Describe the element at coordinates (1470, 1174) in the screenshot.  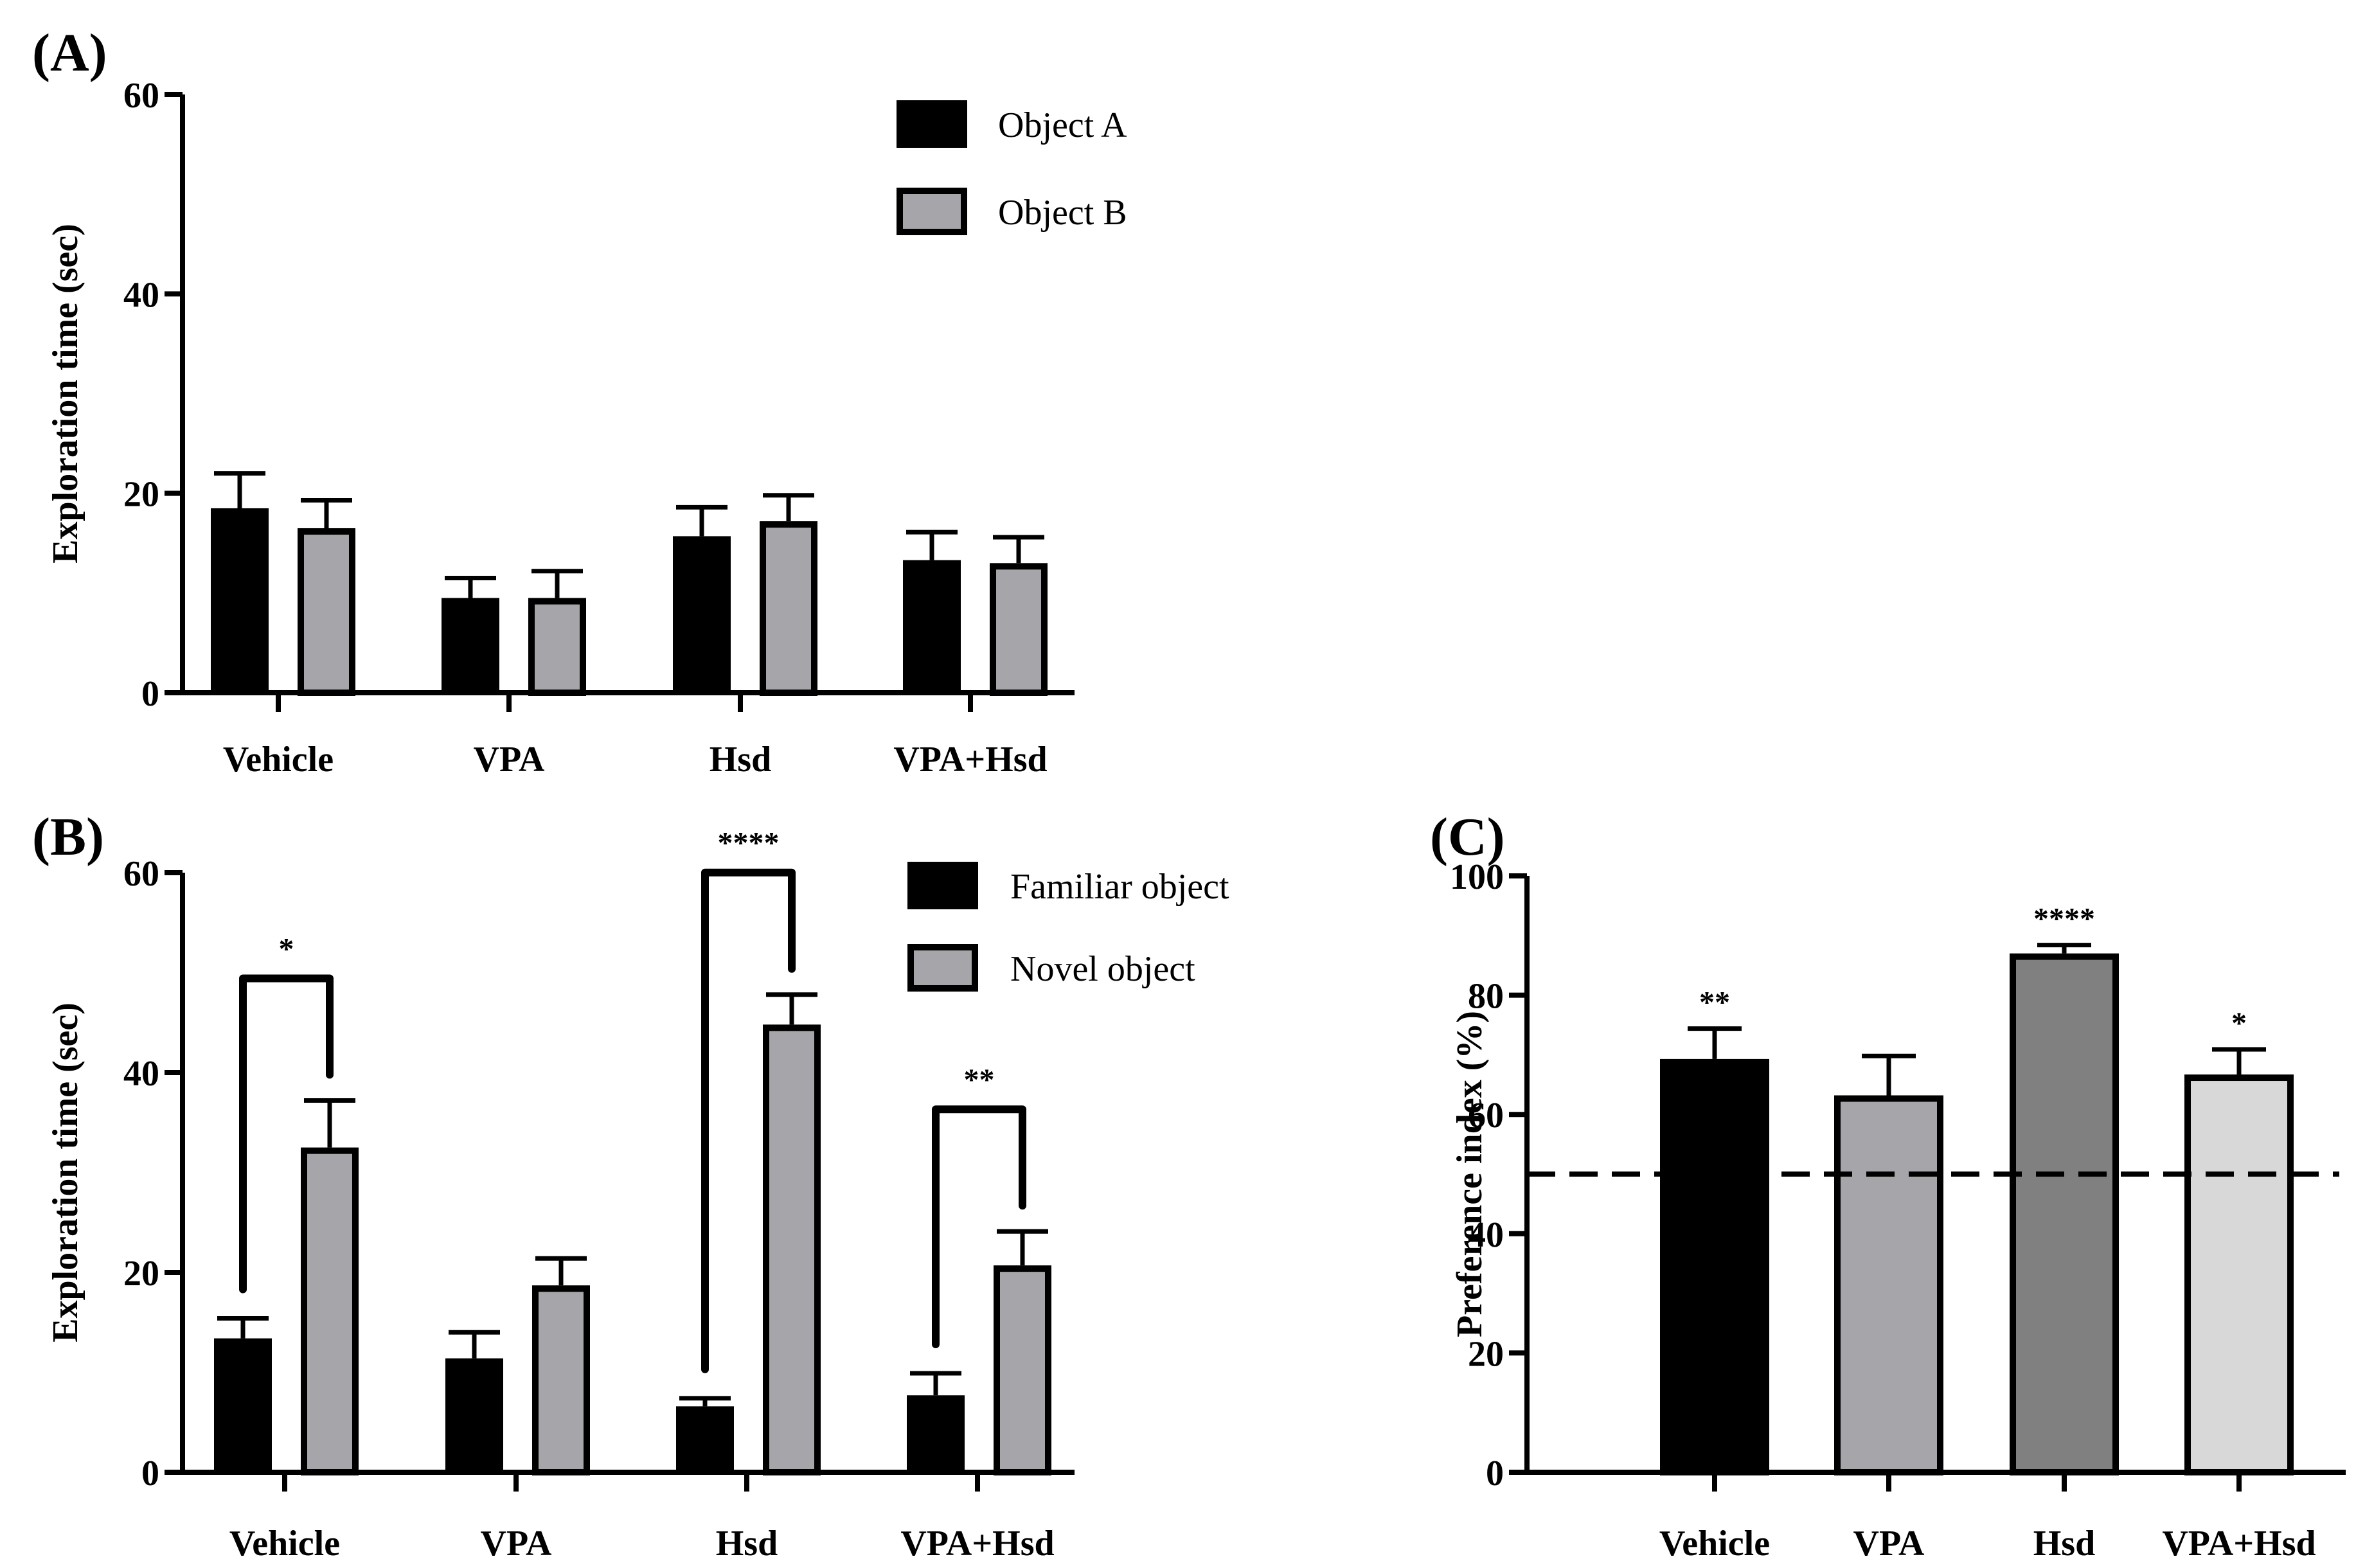
I see `y-axis-title: Preference index (%)` at that location.